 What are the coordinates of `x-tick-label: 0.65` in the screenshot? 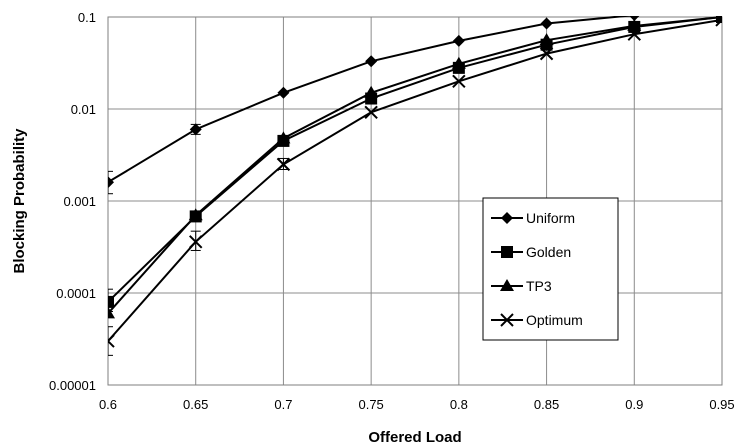 It's located at (195, 404).